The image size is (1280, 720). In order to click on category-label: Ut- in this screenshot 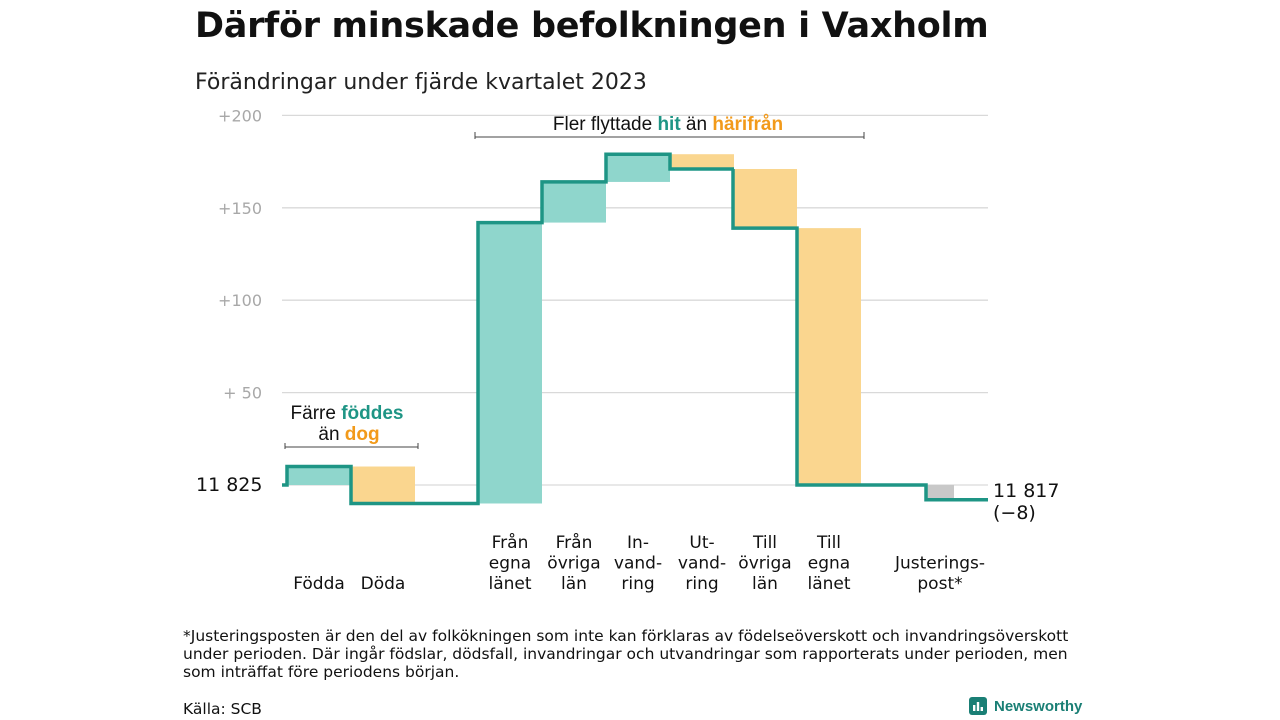, I will do `click(701, 543)`.